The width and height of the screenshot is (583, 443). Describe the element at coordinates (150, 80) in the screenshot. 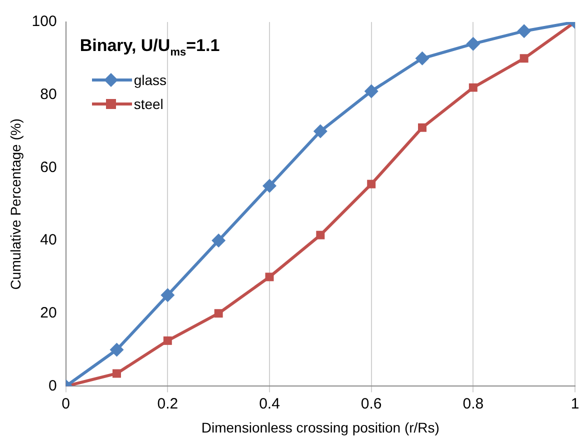

I see `legend-label: glass` at that location.